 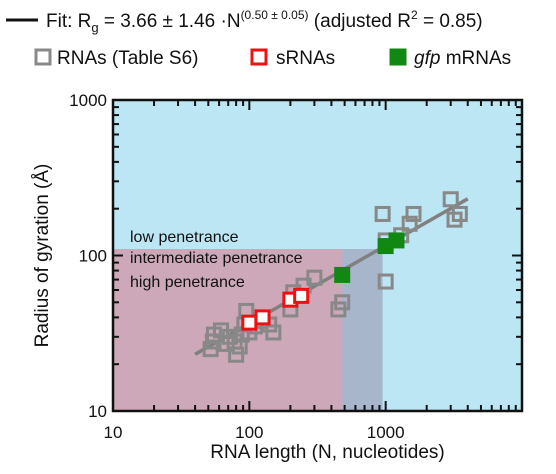 I want to click on legend-fit-suffix-b: = 0.85), so click(x=450, y=21).